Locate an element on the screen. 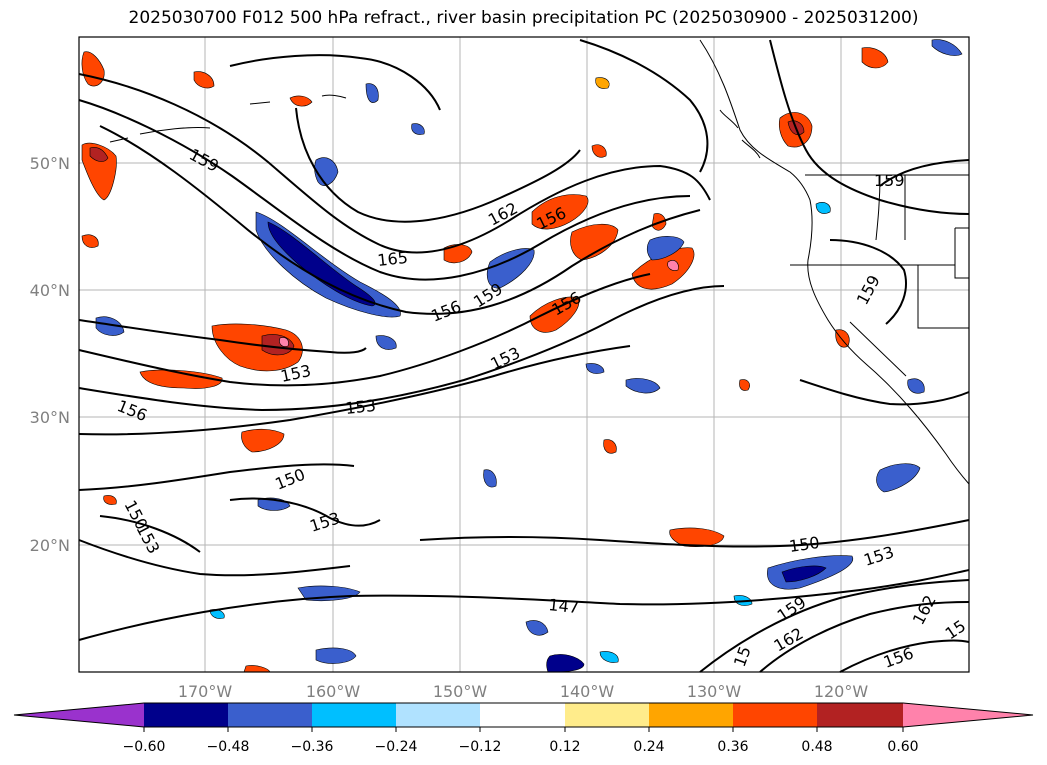 The image size is (1047, 765). latitude-labels: 50°N 40°N 30°N 20°N is located at coordinates (50, 354).